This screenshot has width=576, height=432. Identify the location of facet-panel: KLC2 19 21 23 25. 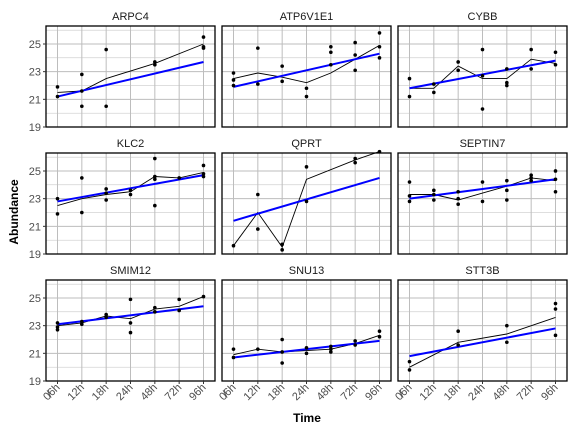
(122, 199).